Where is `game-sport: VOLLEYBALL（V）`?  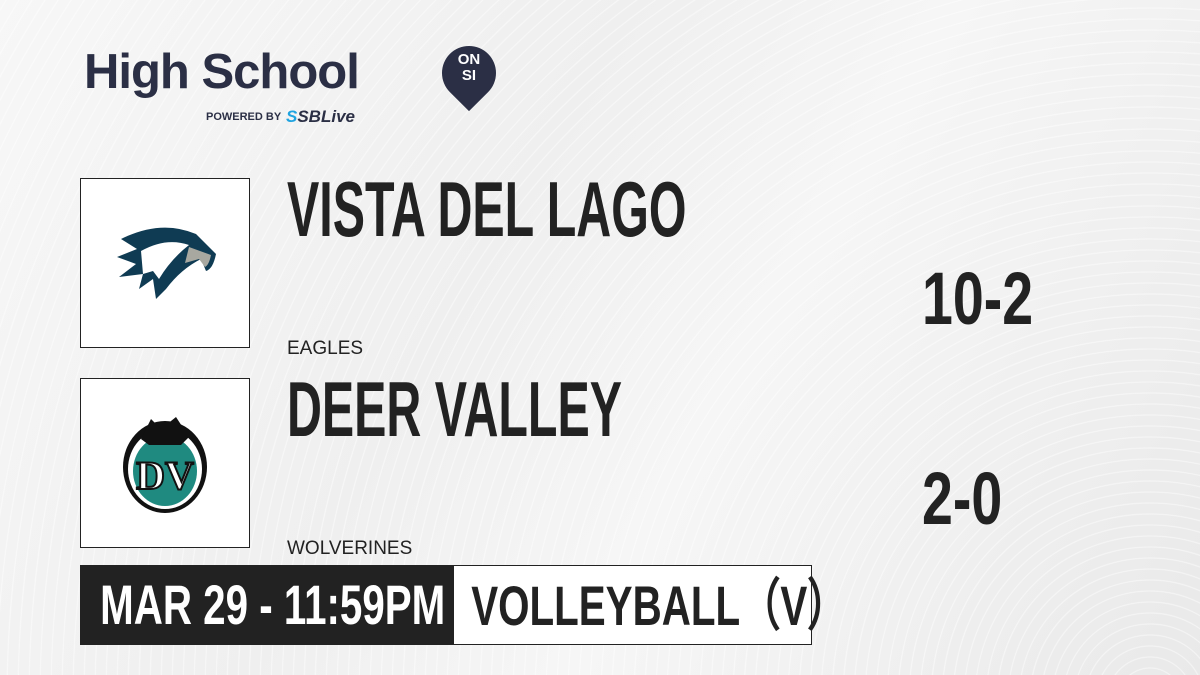 game-sport: VOLLEYBALL（V） is located at coordinates (650, 605).